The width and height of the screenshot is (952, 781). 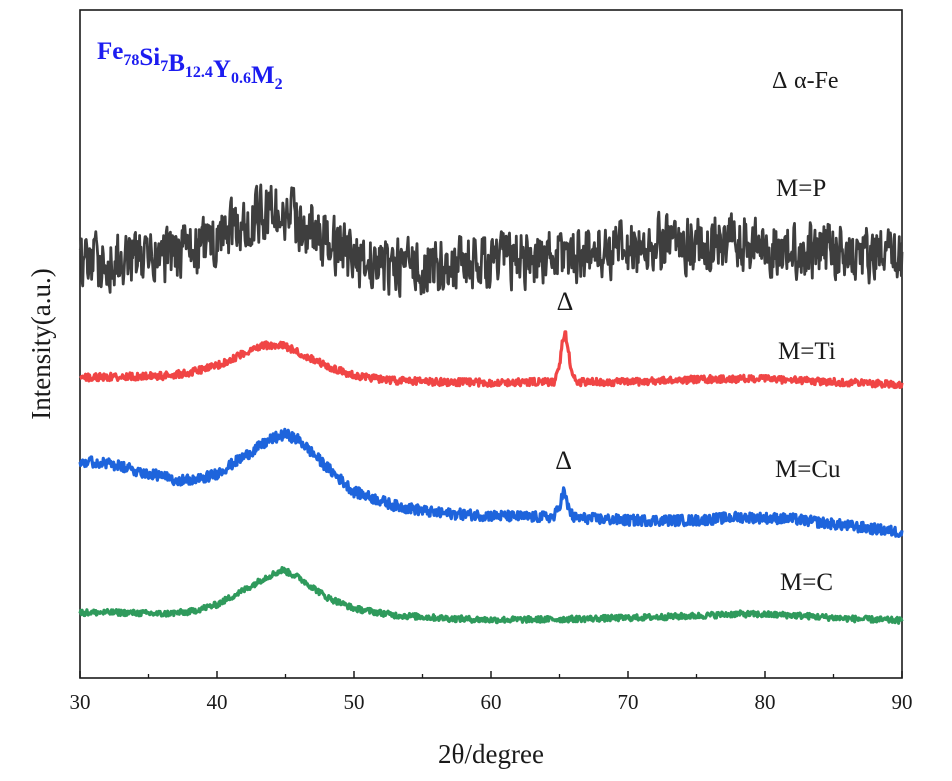 I want to click on series-label: M=Cu, so click(x=808, y=469).